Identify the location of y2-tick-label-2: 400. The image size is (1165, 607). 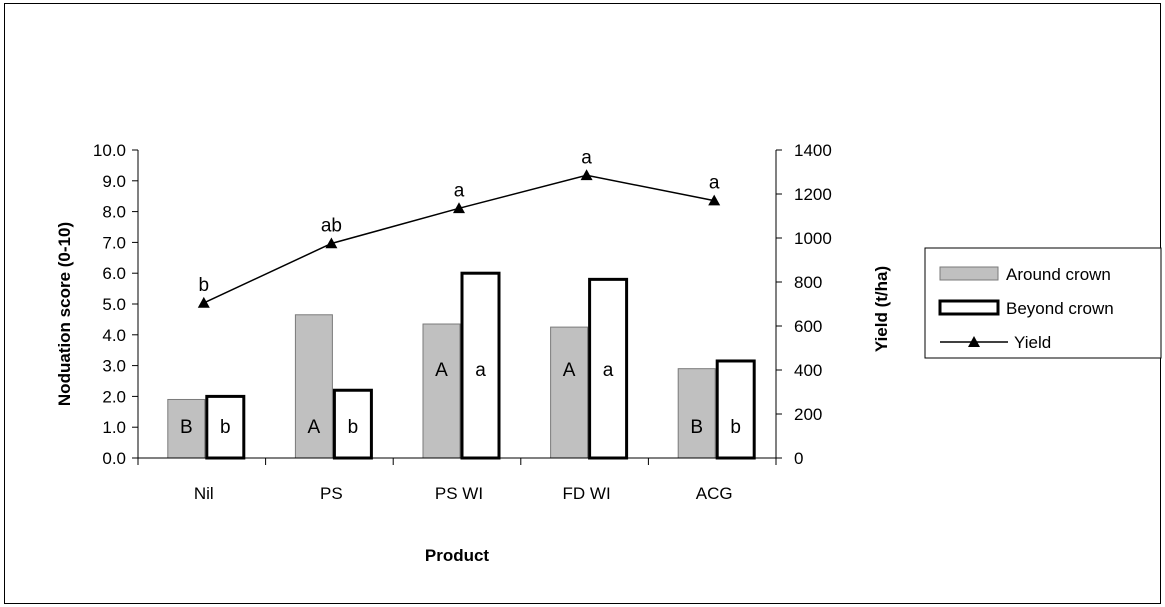
(808, 370).